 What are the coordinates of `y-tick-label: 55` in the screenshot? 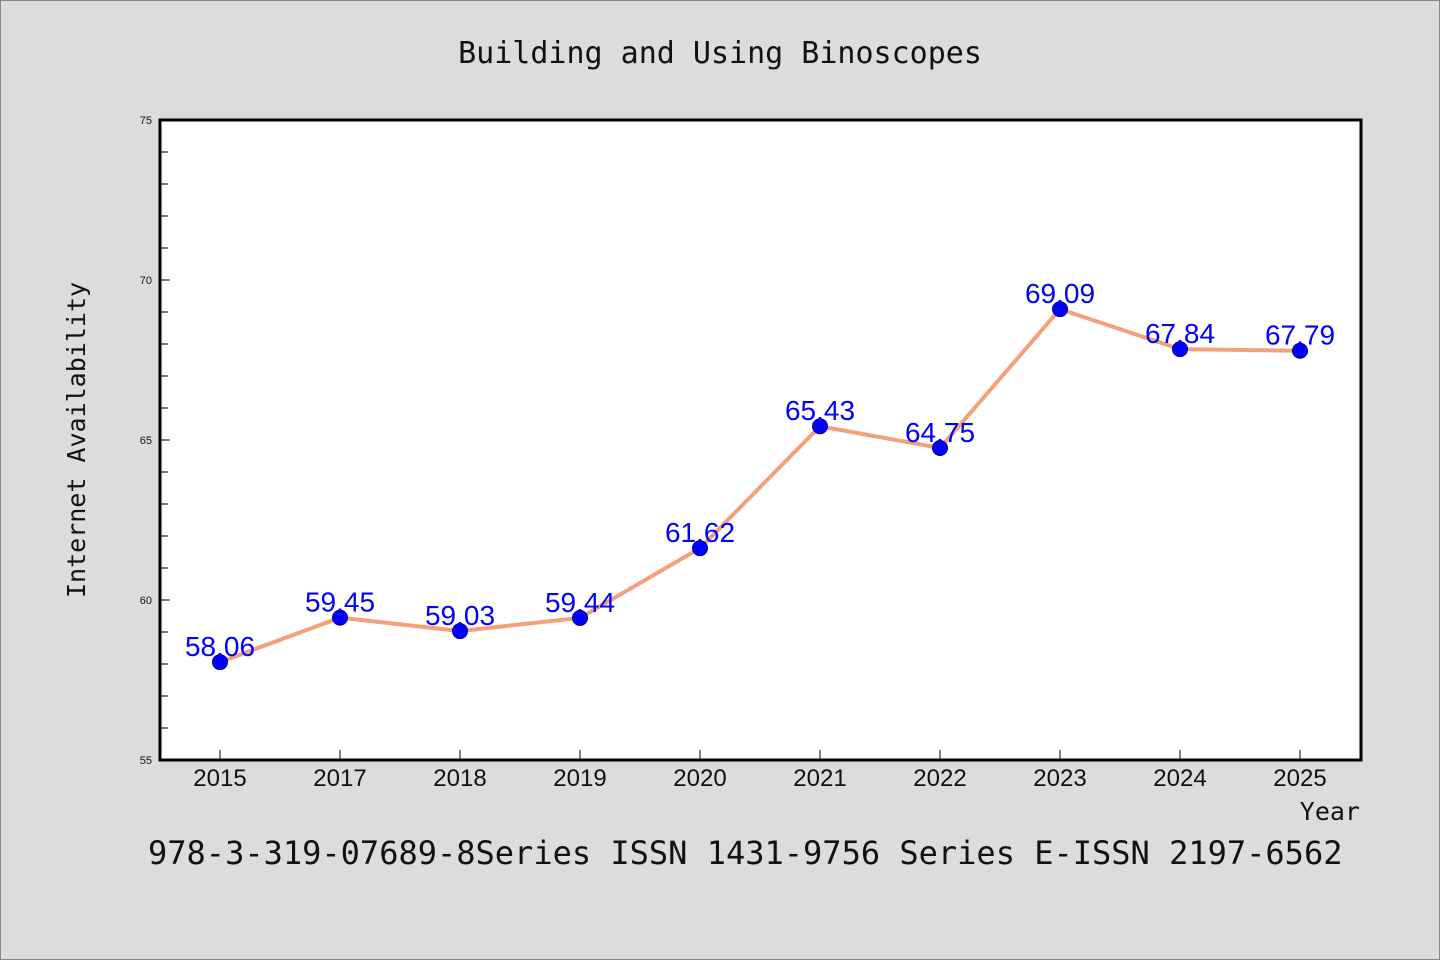 It's located at (146, 761).